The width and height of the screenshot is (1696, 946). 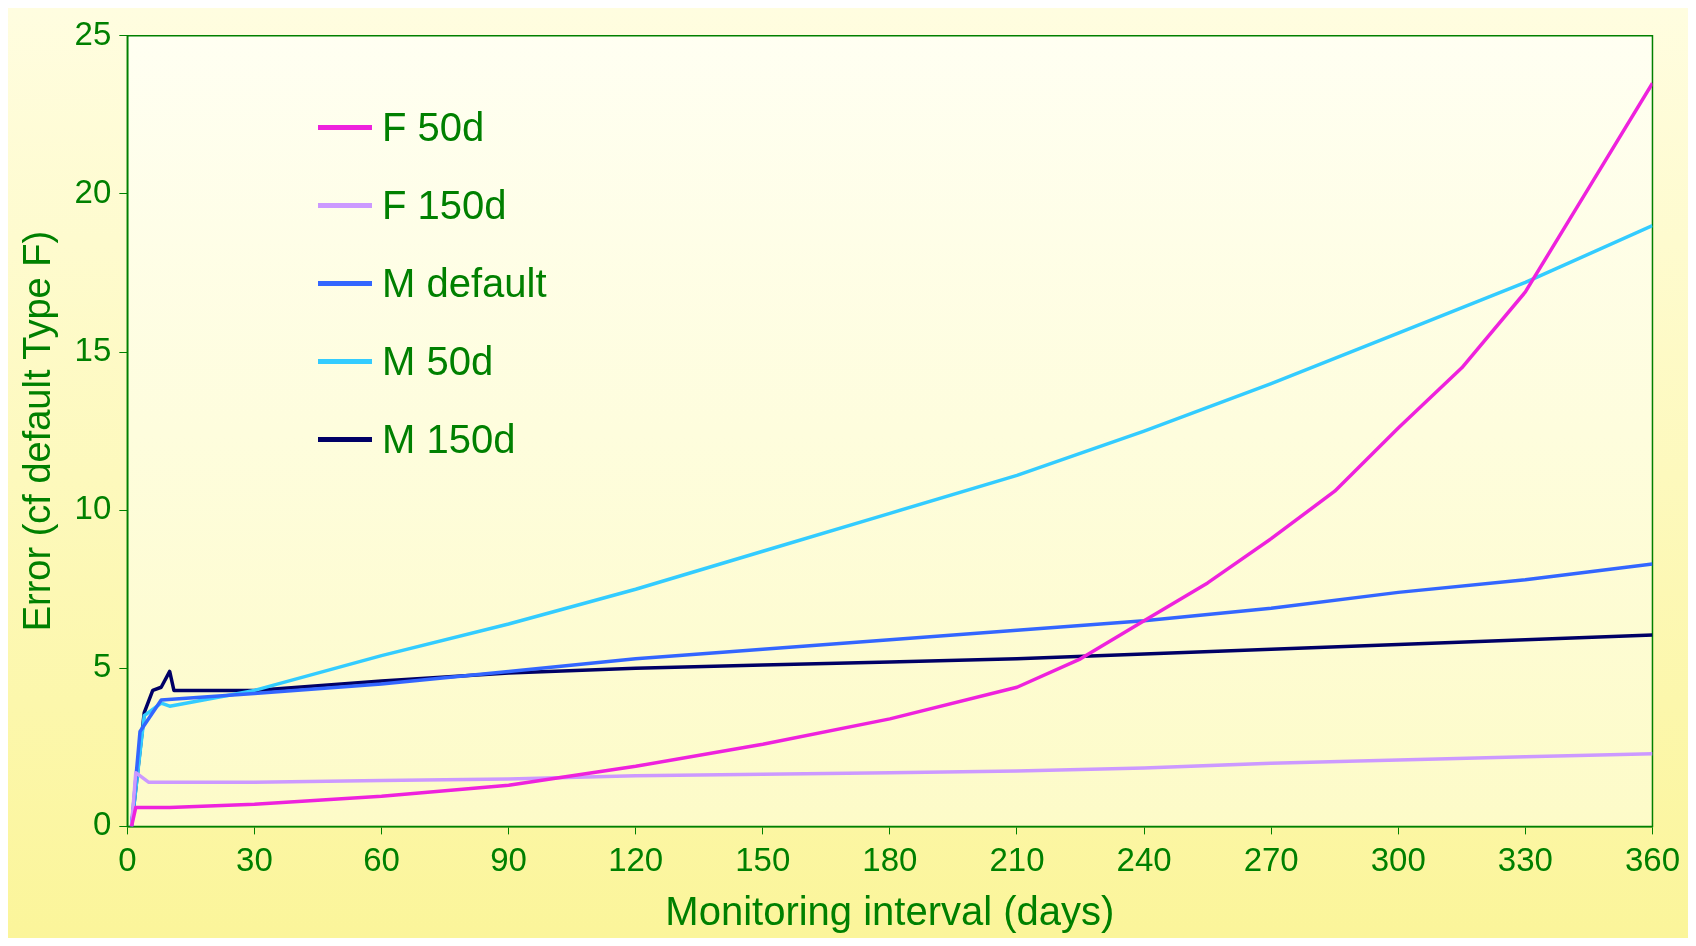 I want to click on x-tick-label: 240, so click(x=1144, y=860).